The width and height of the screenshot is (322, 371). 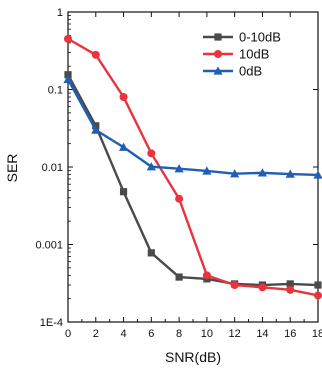 What do you see at coordinates (52, 168) in the screenshot?
I see `y-tick-label: 0.01` at bounding box center [52, 168].